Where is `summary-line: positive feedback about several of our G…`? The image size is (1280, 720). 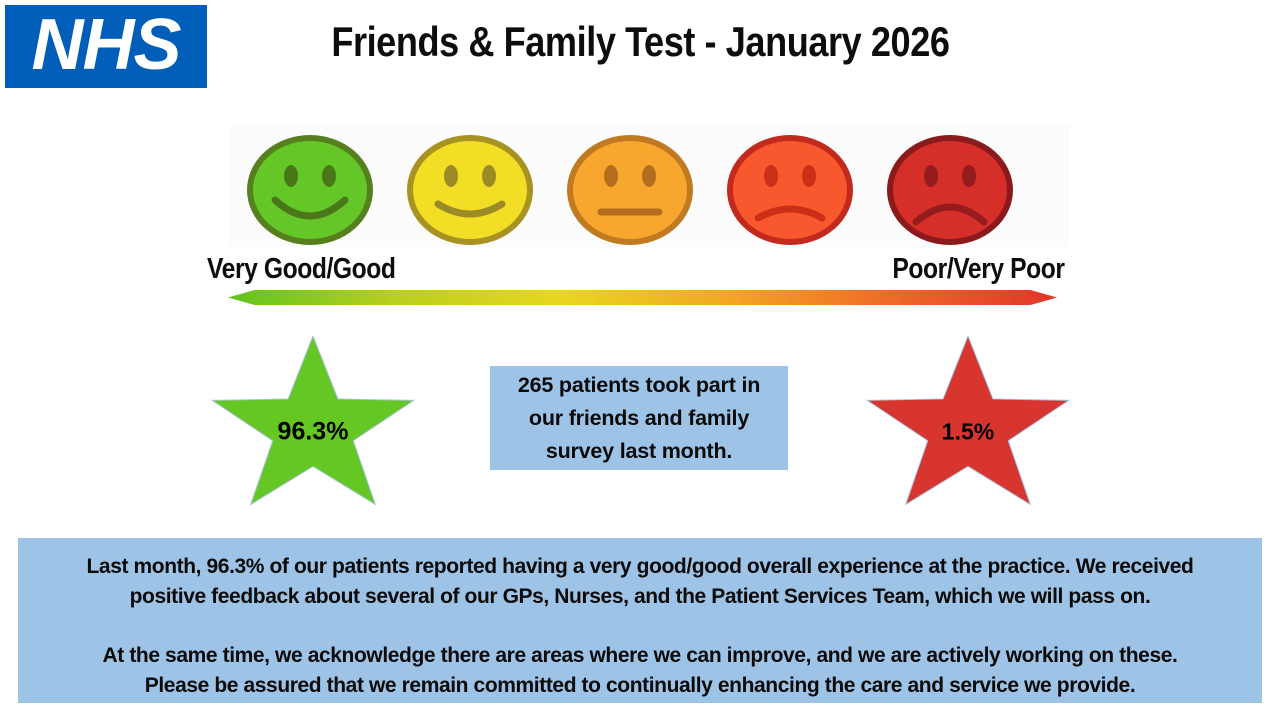
summary-line: positive feedback about several of our G… is located at coordinates (640, 596).